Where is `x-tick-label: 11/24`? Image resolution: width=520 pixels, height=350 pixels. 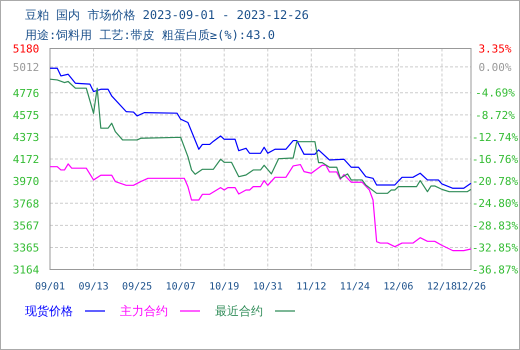 x-tick-label: 11/24 is located at coordinates (355, 287).